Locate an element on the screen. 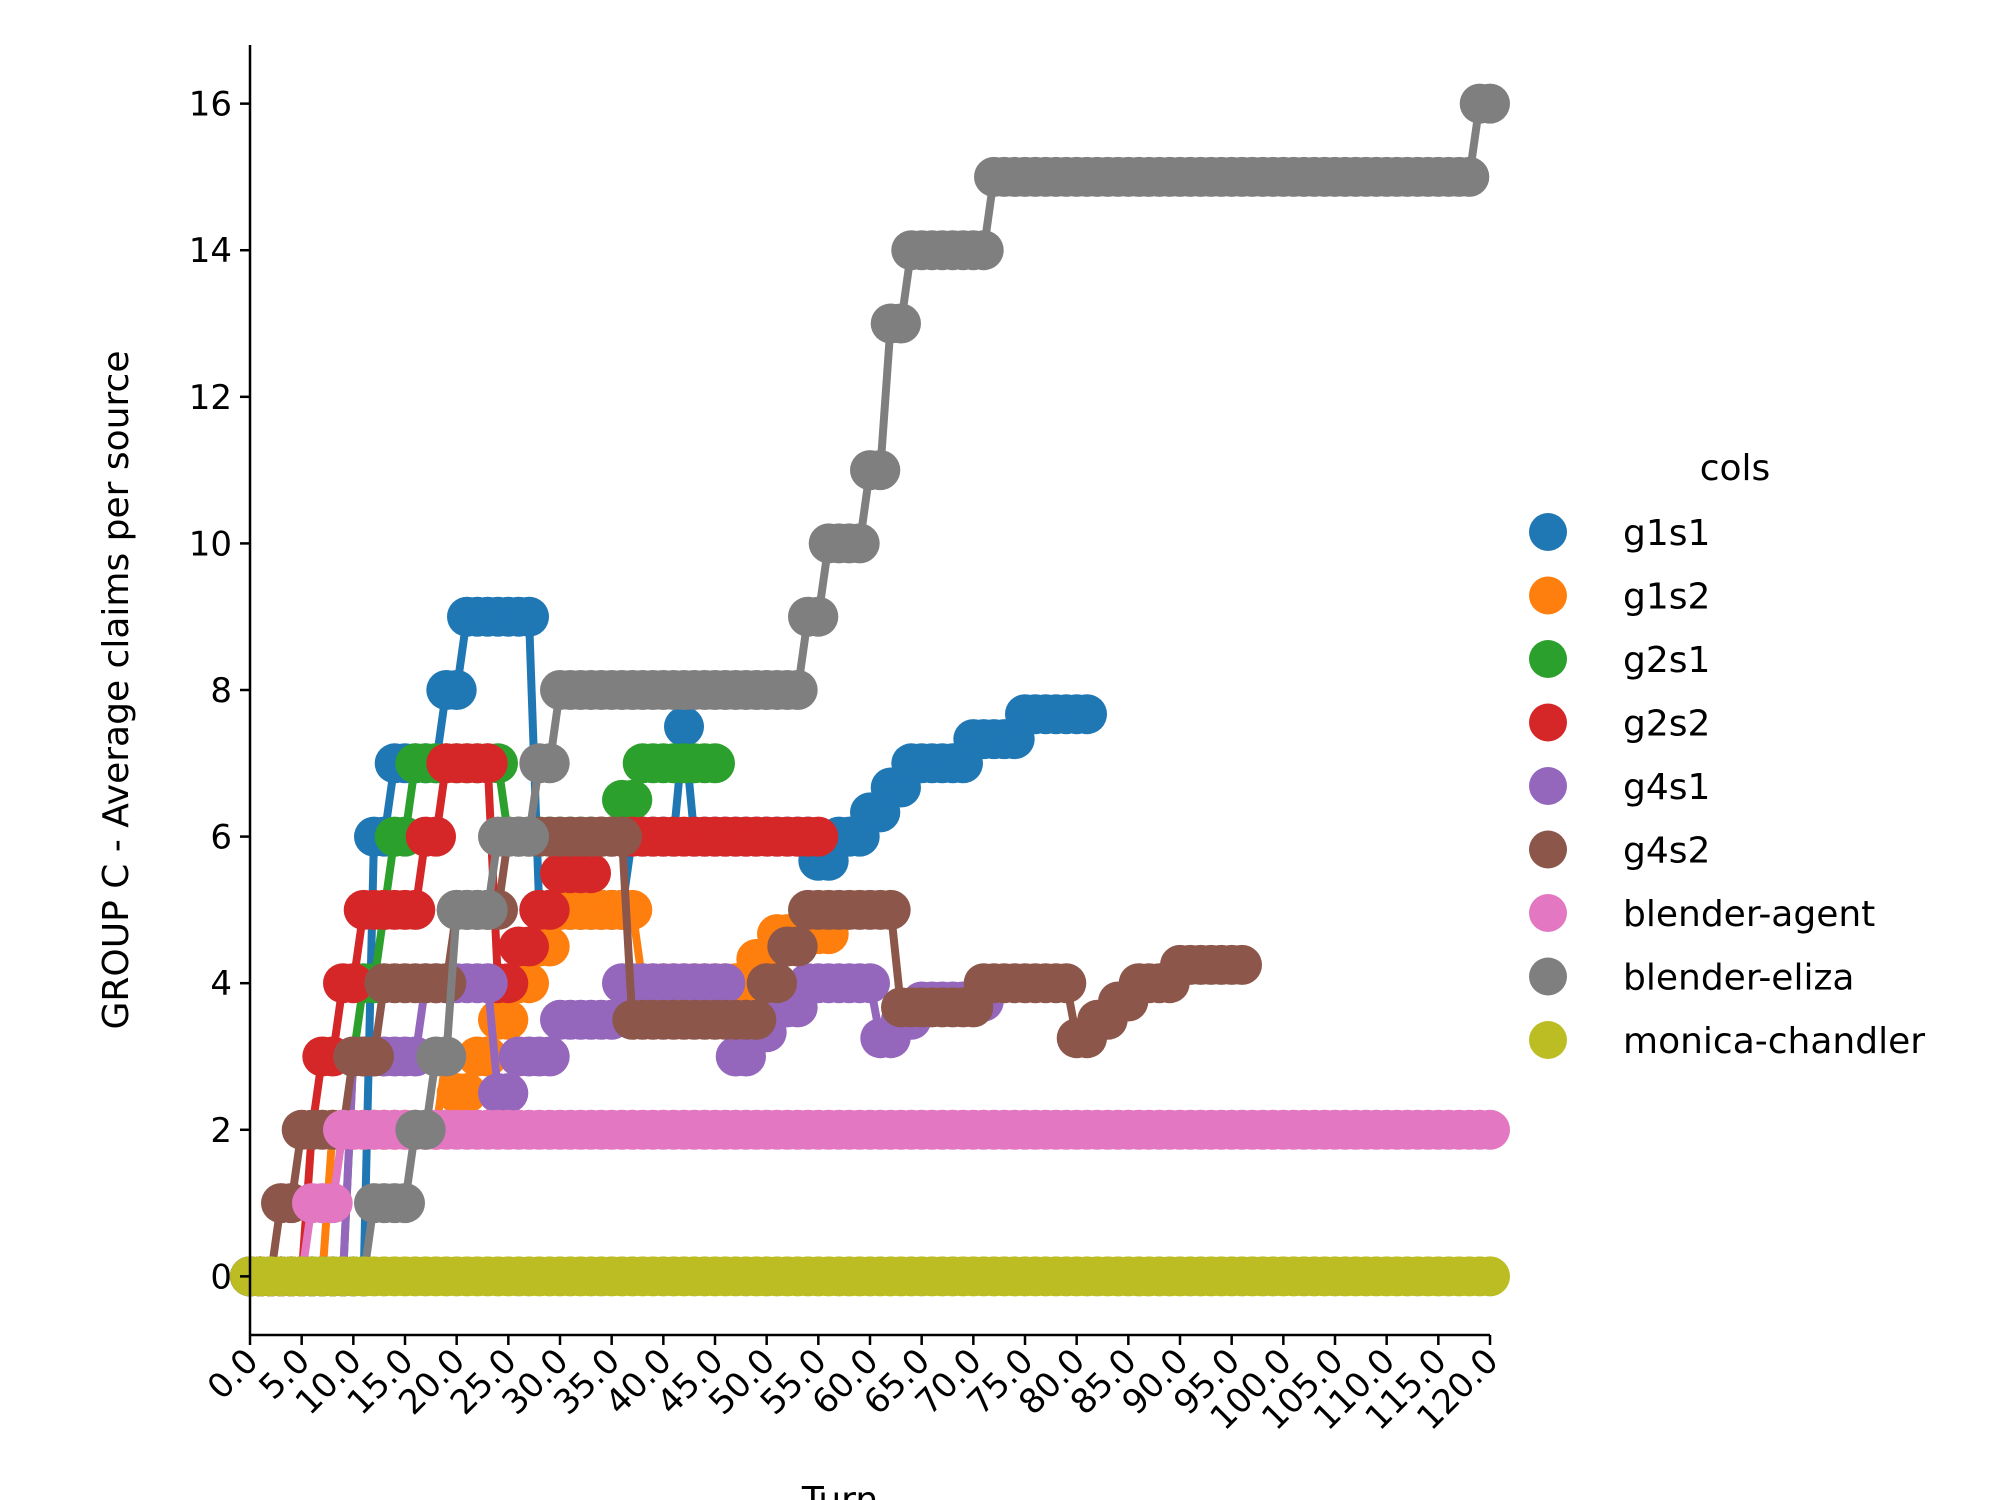 This screenshot has width=2000, height=1500. y-tick-label: 12 is located at coordinates (210, 398).